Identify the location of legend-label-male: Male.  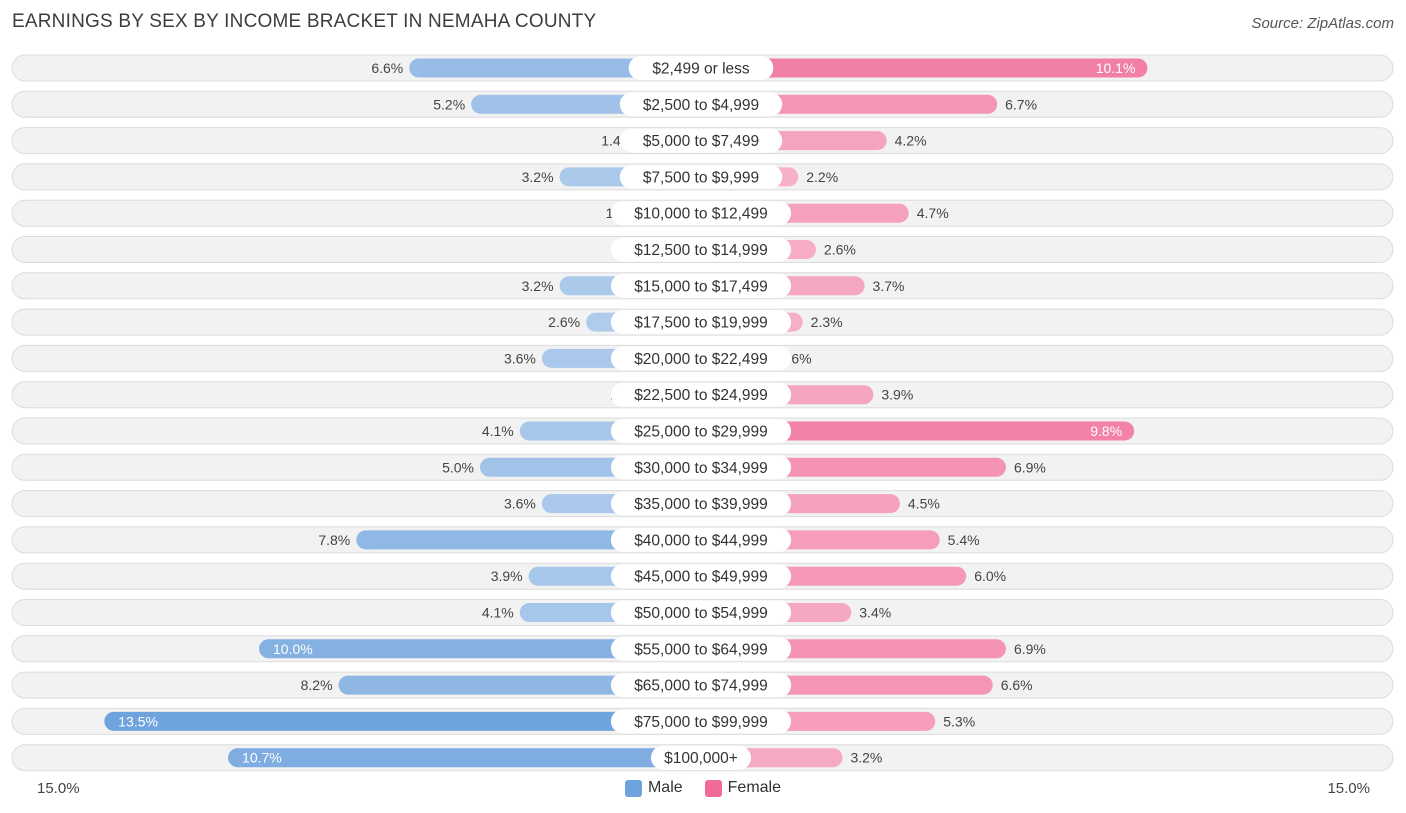
(665, 787).